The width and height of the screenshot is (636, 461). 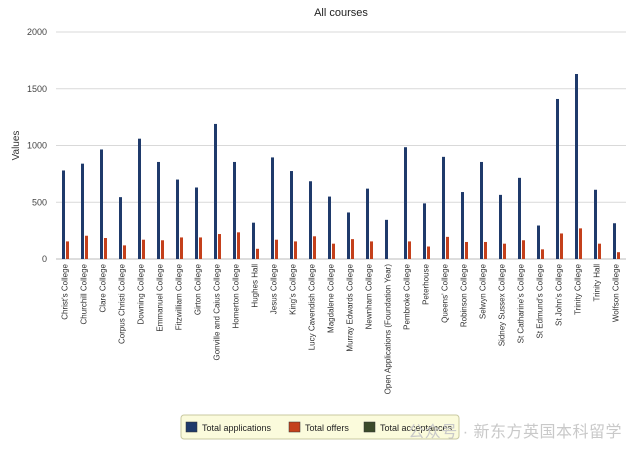 I want to click on x-tick-label: Trinity College, so click(x=578, y=288).